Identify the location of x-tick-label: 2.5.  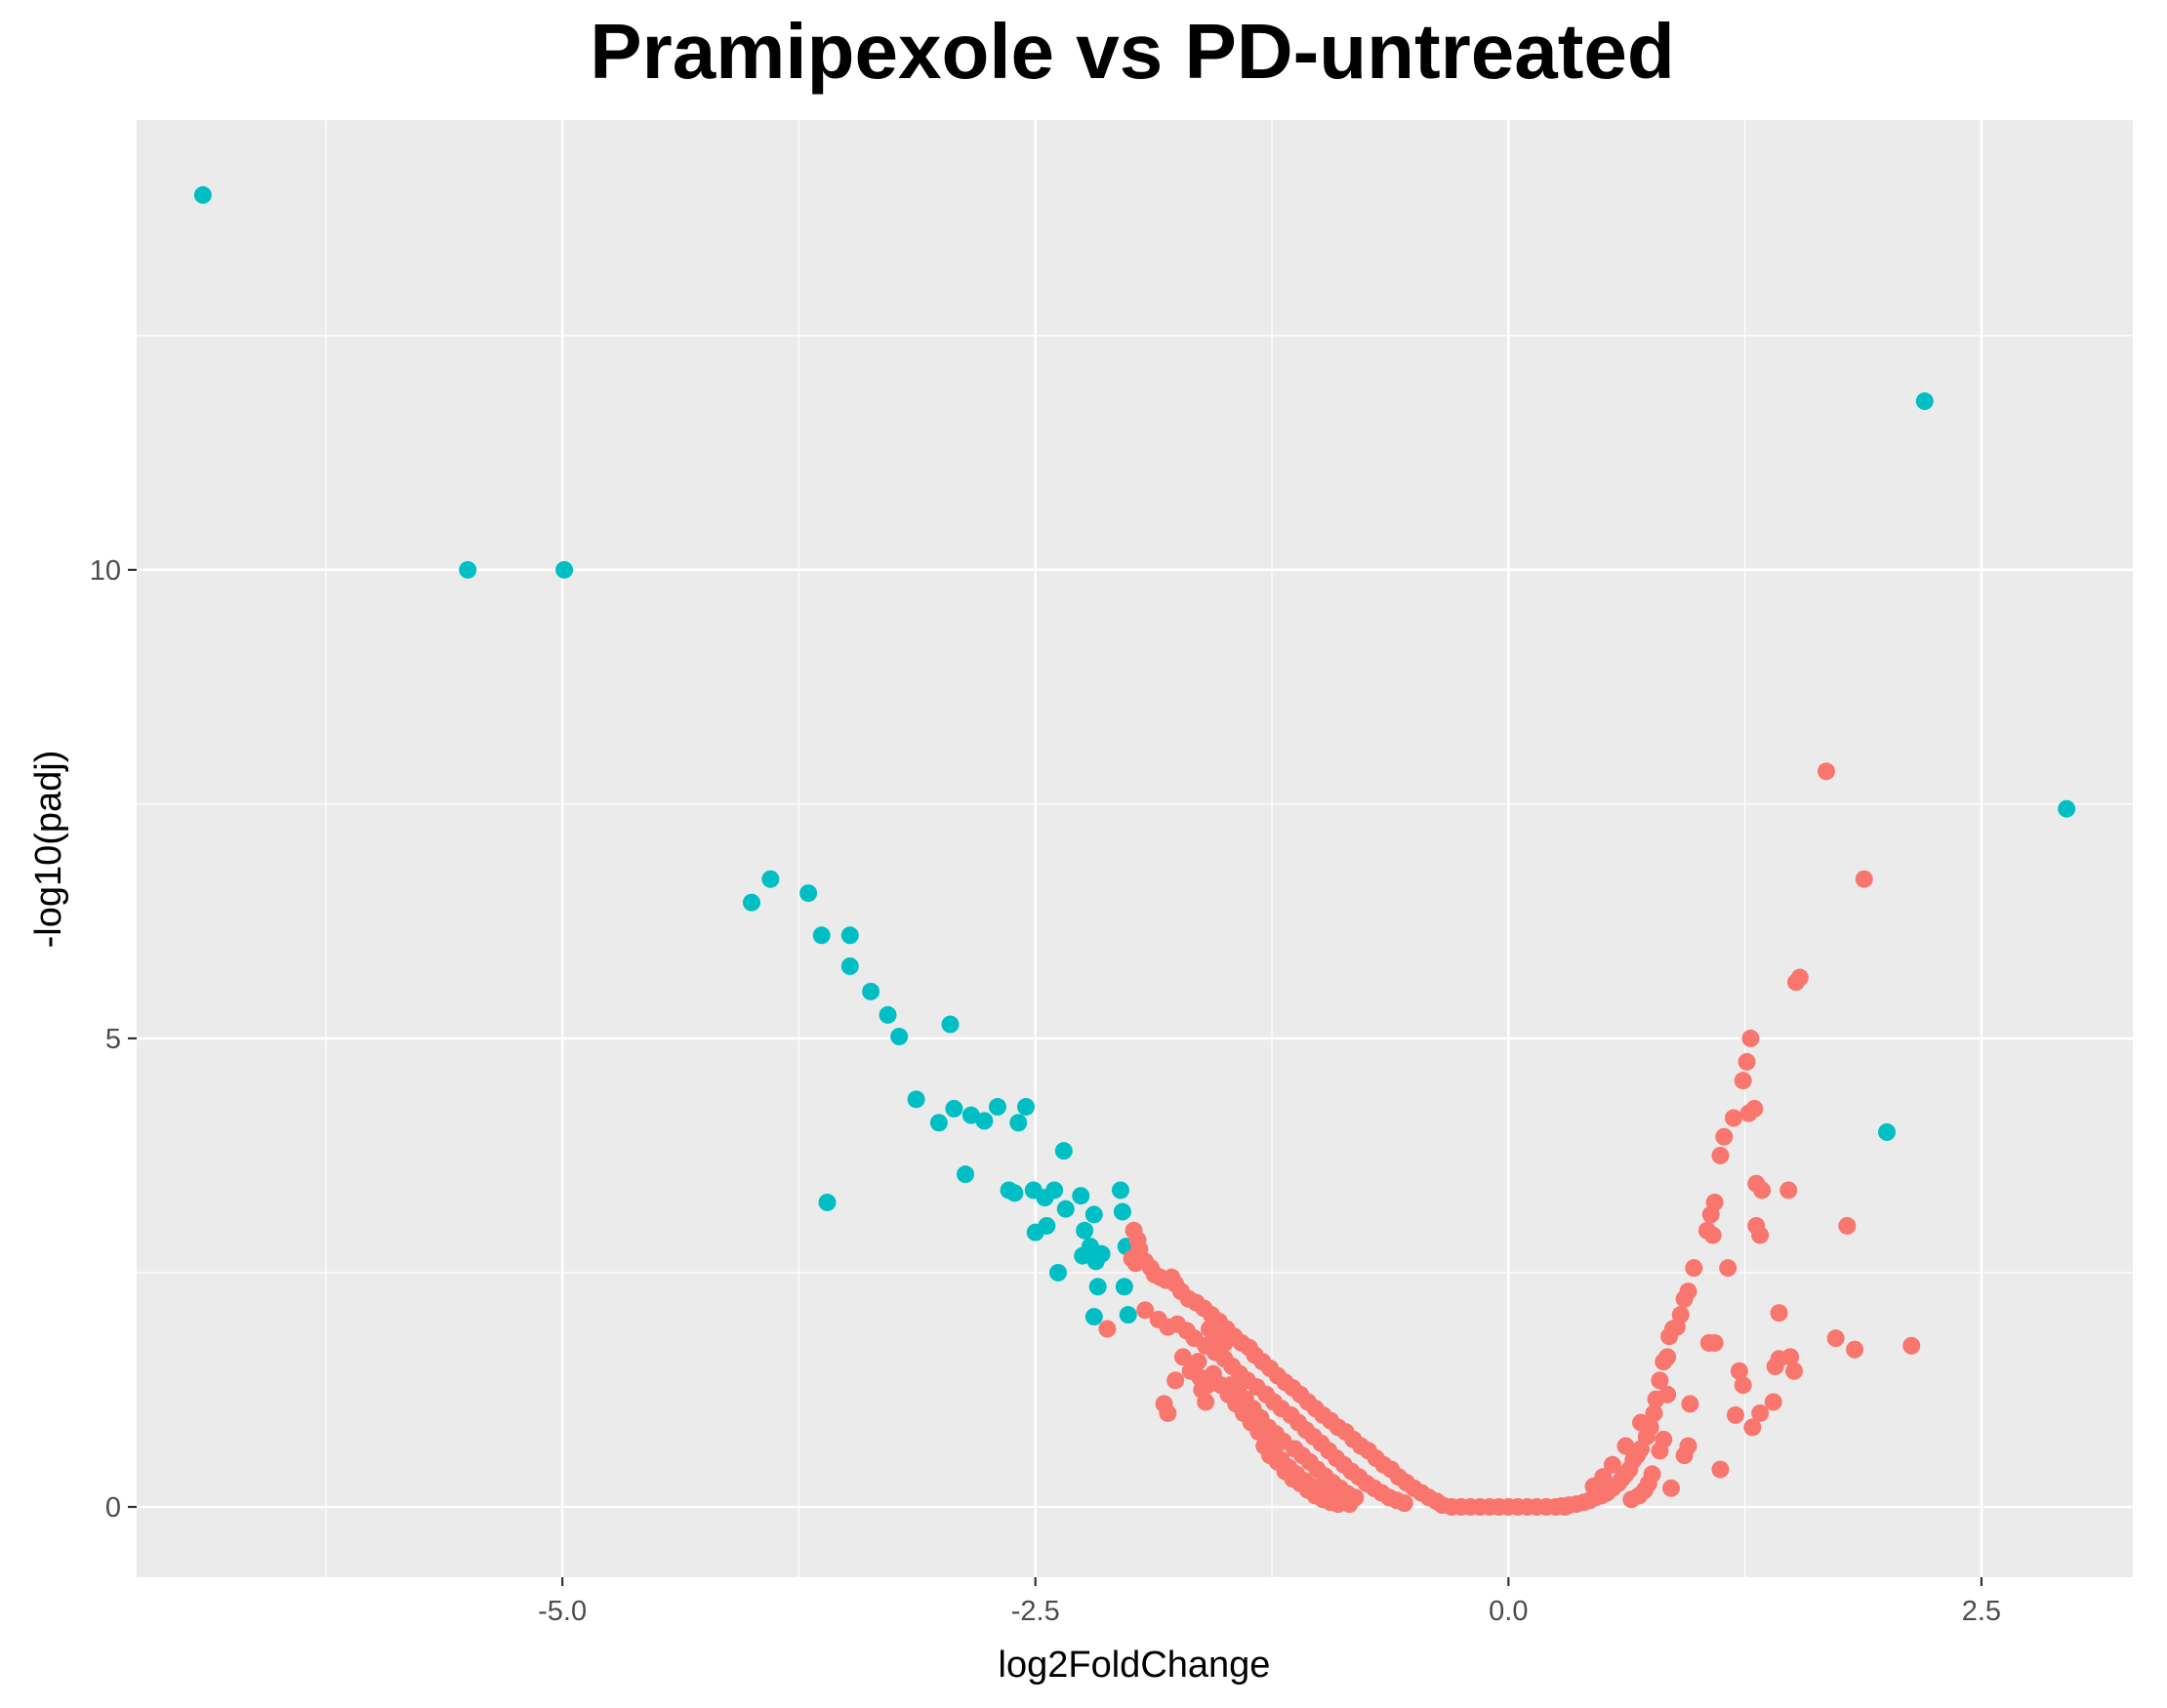
(1981, 1611).